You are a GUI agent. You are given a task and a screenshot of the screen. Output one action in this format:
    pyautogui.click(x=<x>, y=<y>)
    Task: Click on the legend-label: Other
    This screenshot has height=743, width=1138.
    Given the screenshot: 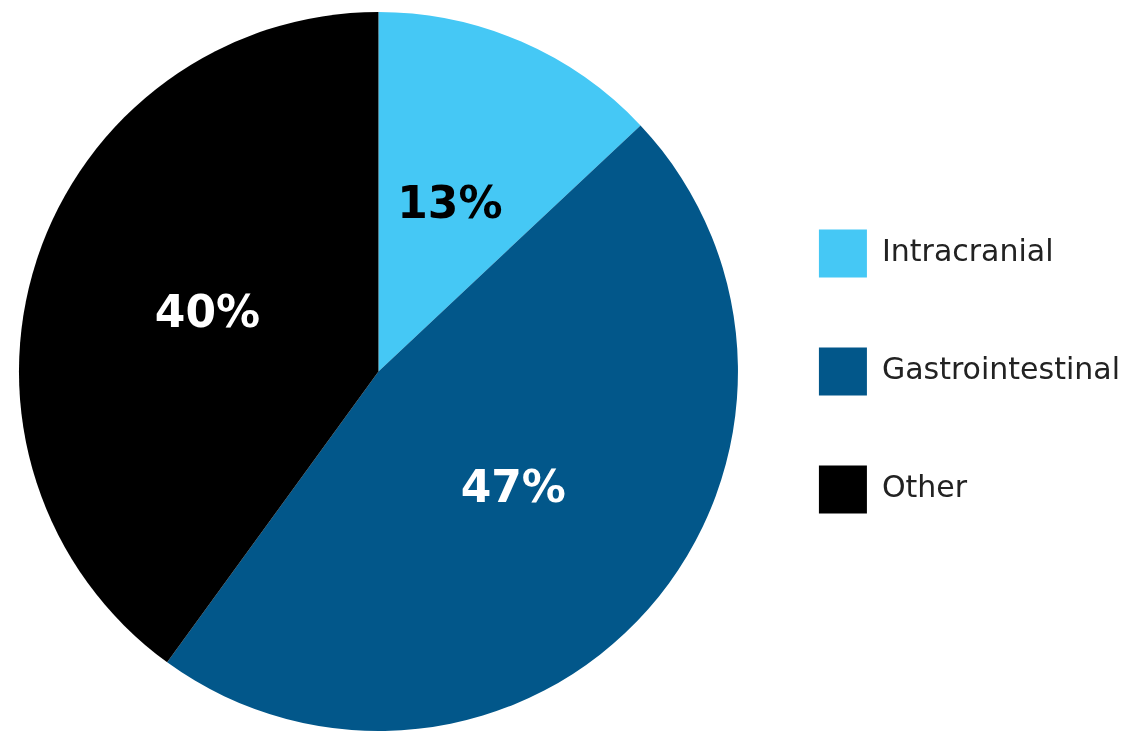 What is the action you would take?
    pyautogui.click(x=924, y=487)
    